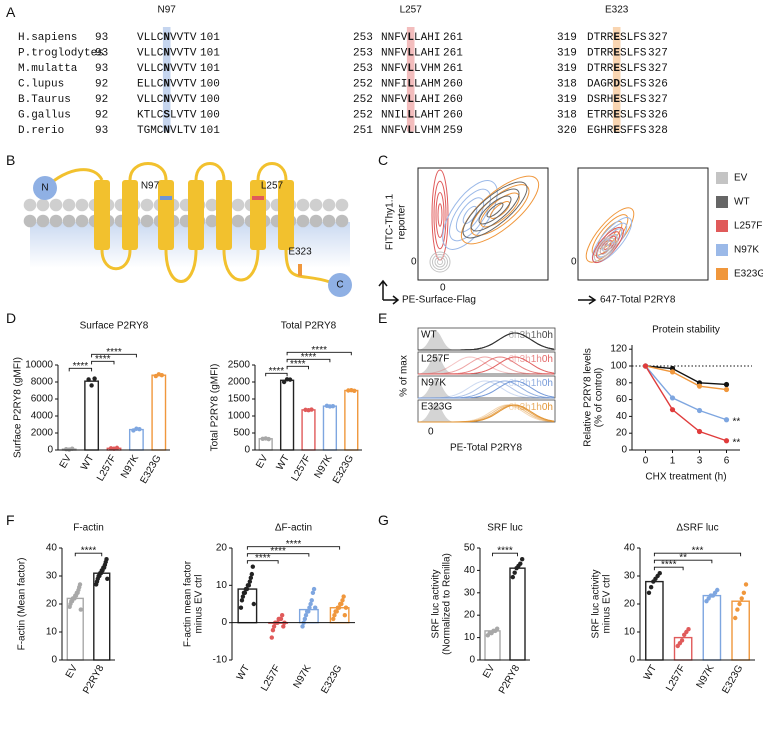 Image resolution: width=763 pixels, height=738 pixels. I want to click on c-label: C, so click(339, 285).